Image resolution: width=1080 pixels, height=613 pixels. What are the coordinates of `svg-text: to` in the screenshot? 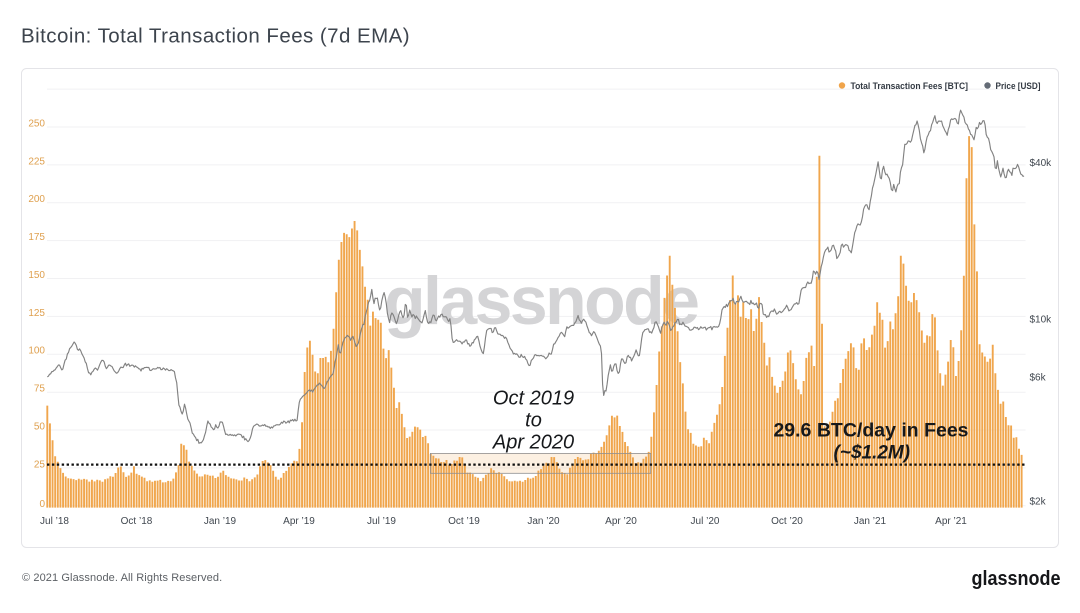 It's located at (533, 420).